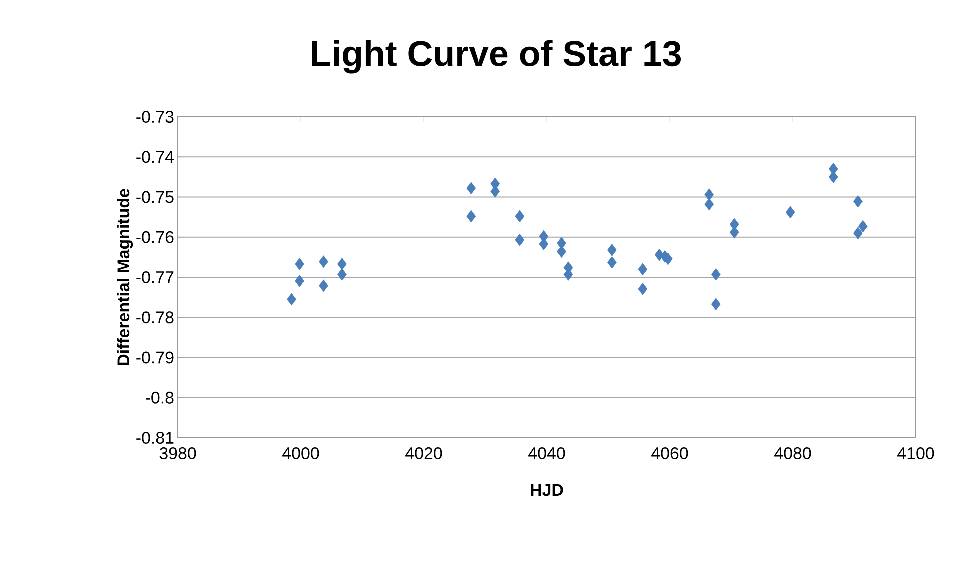  What do you see at coordinates (155, 438) in the screenshot?
I see `y-tick-label: -0.81` at bounding box center [155, 438].